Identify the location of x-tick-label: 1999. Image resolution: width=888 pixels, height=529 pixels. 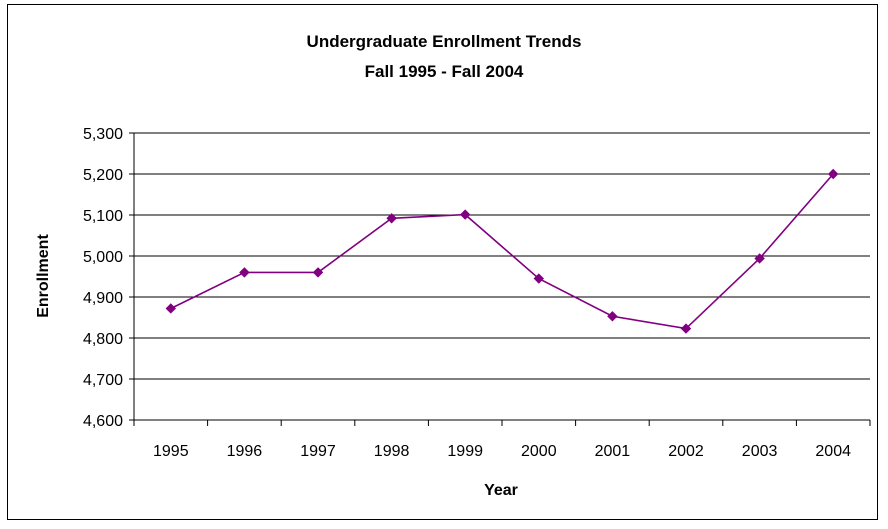
(465, 451).